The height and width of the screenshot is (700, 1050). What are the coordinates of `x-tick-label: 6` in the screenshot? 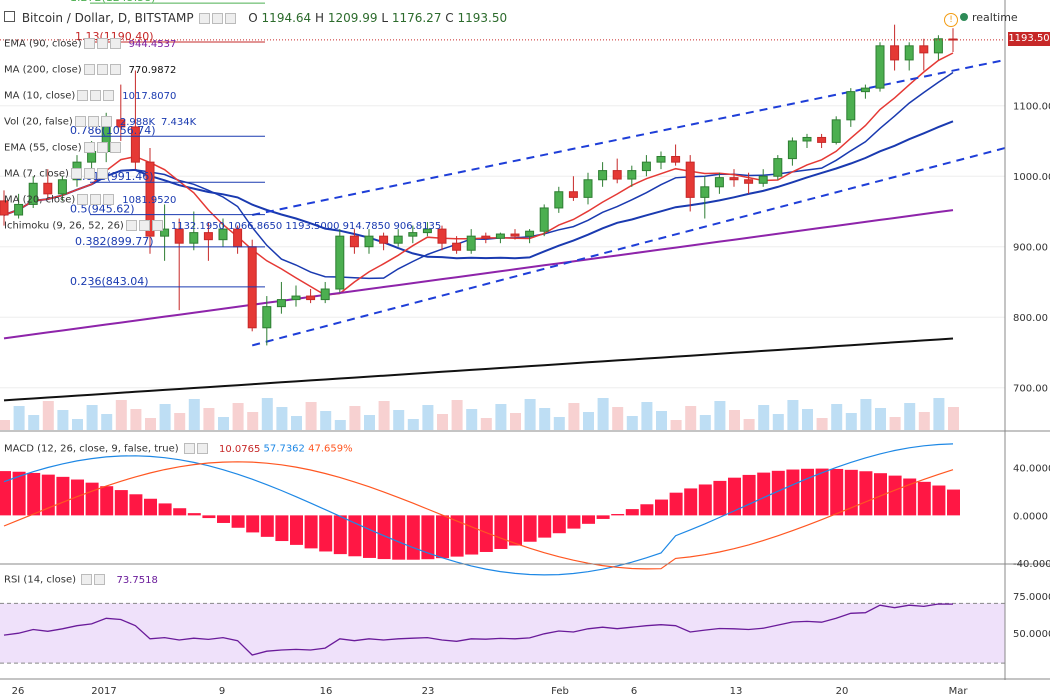 It's located at (634, 691).